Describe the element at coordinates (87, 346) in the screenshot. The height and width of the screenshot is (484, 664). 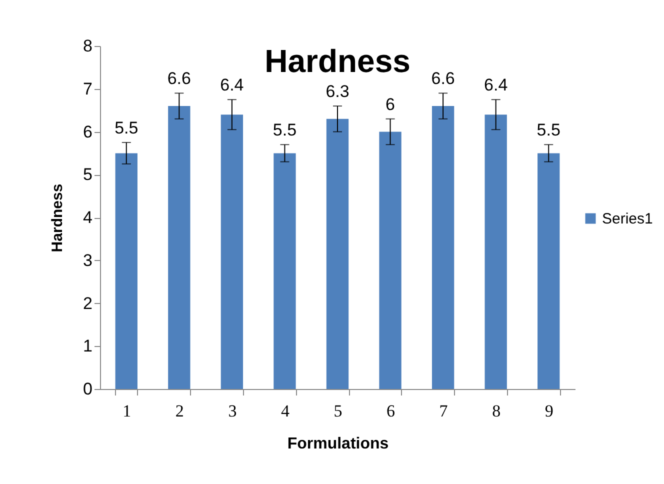
I see `y-tick-label: 1` at that location.